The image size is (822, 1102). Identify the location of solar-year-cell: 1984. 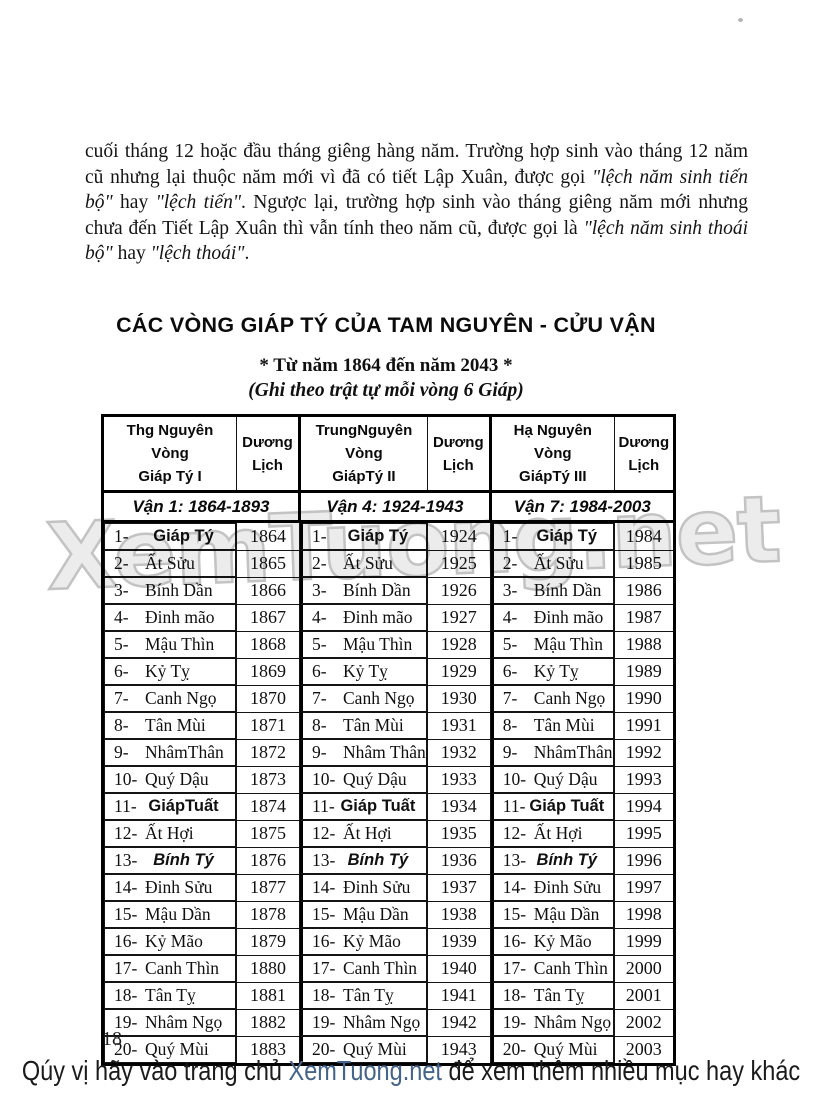
(644, 536).